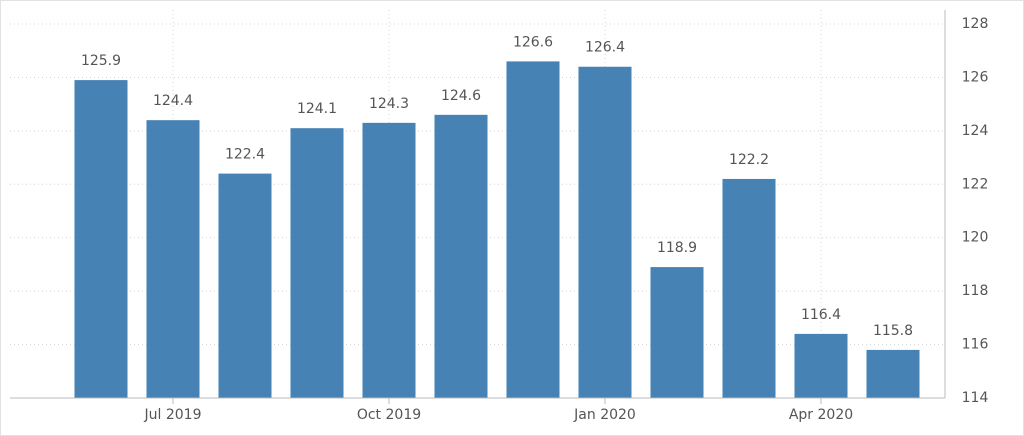  What do you see at coordinates (533, 42) in the screenshot?
I see `data-label: 126.6` at bounding box center [533, 42].